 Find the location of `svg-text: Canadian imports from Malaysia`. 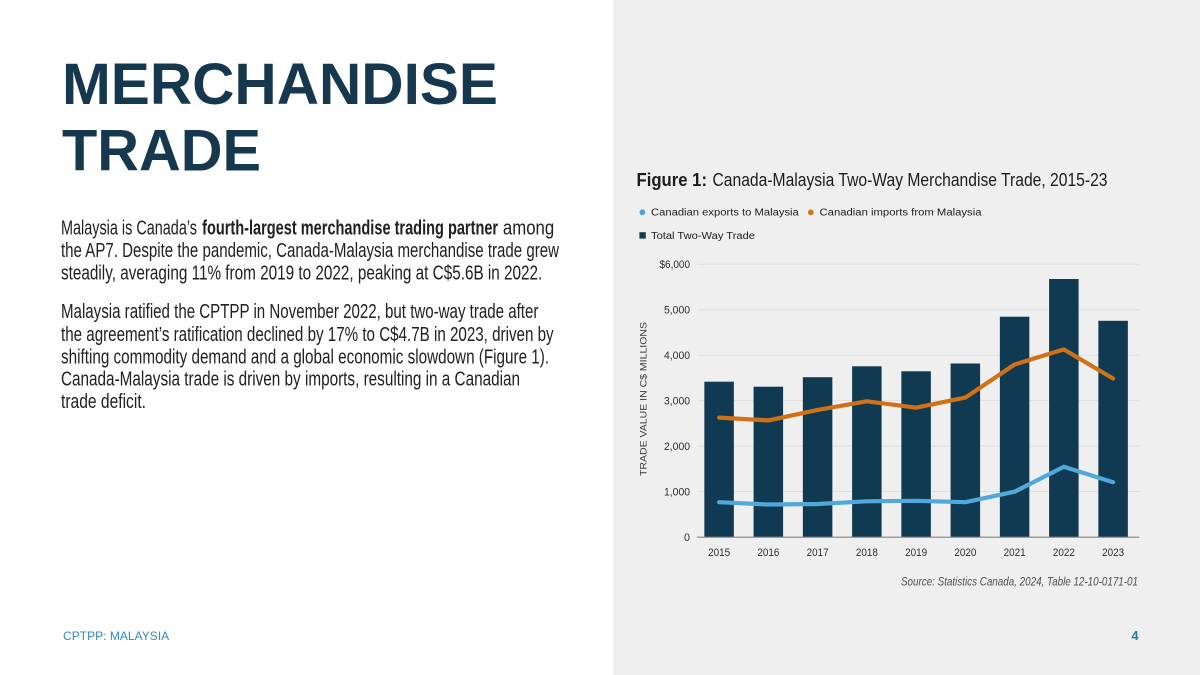

svg-text: Canadian imports from Malaysia is located at coordinates (901, 212).